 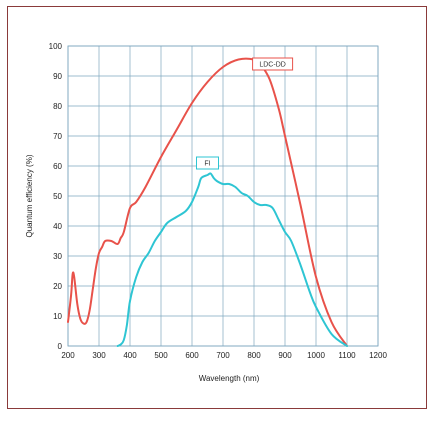 What do you see at coordinates (57, 136) in the screenshot?
I see `y-tick-label: 70` at bounding box center [57, 136].